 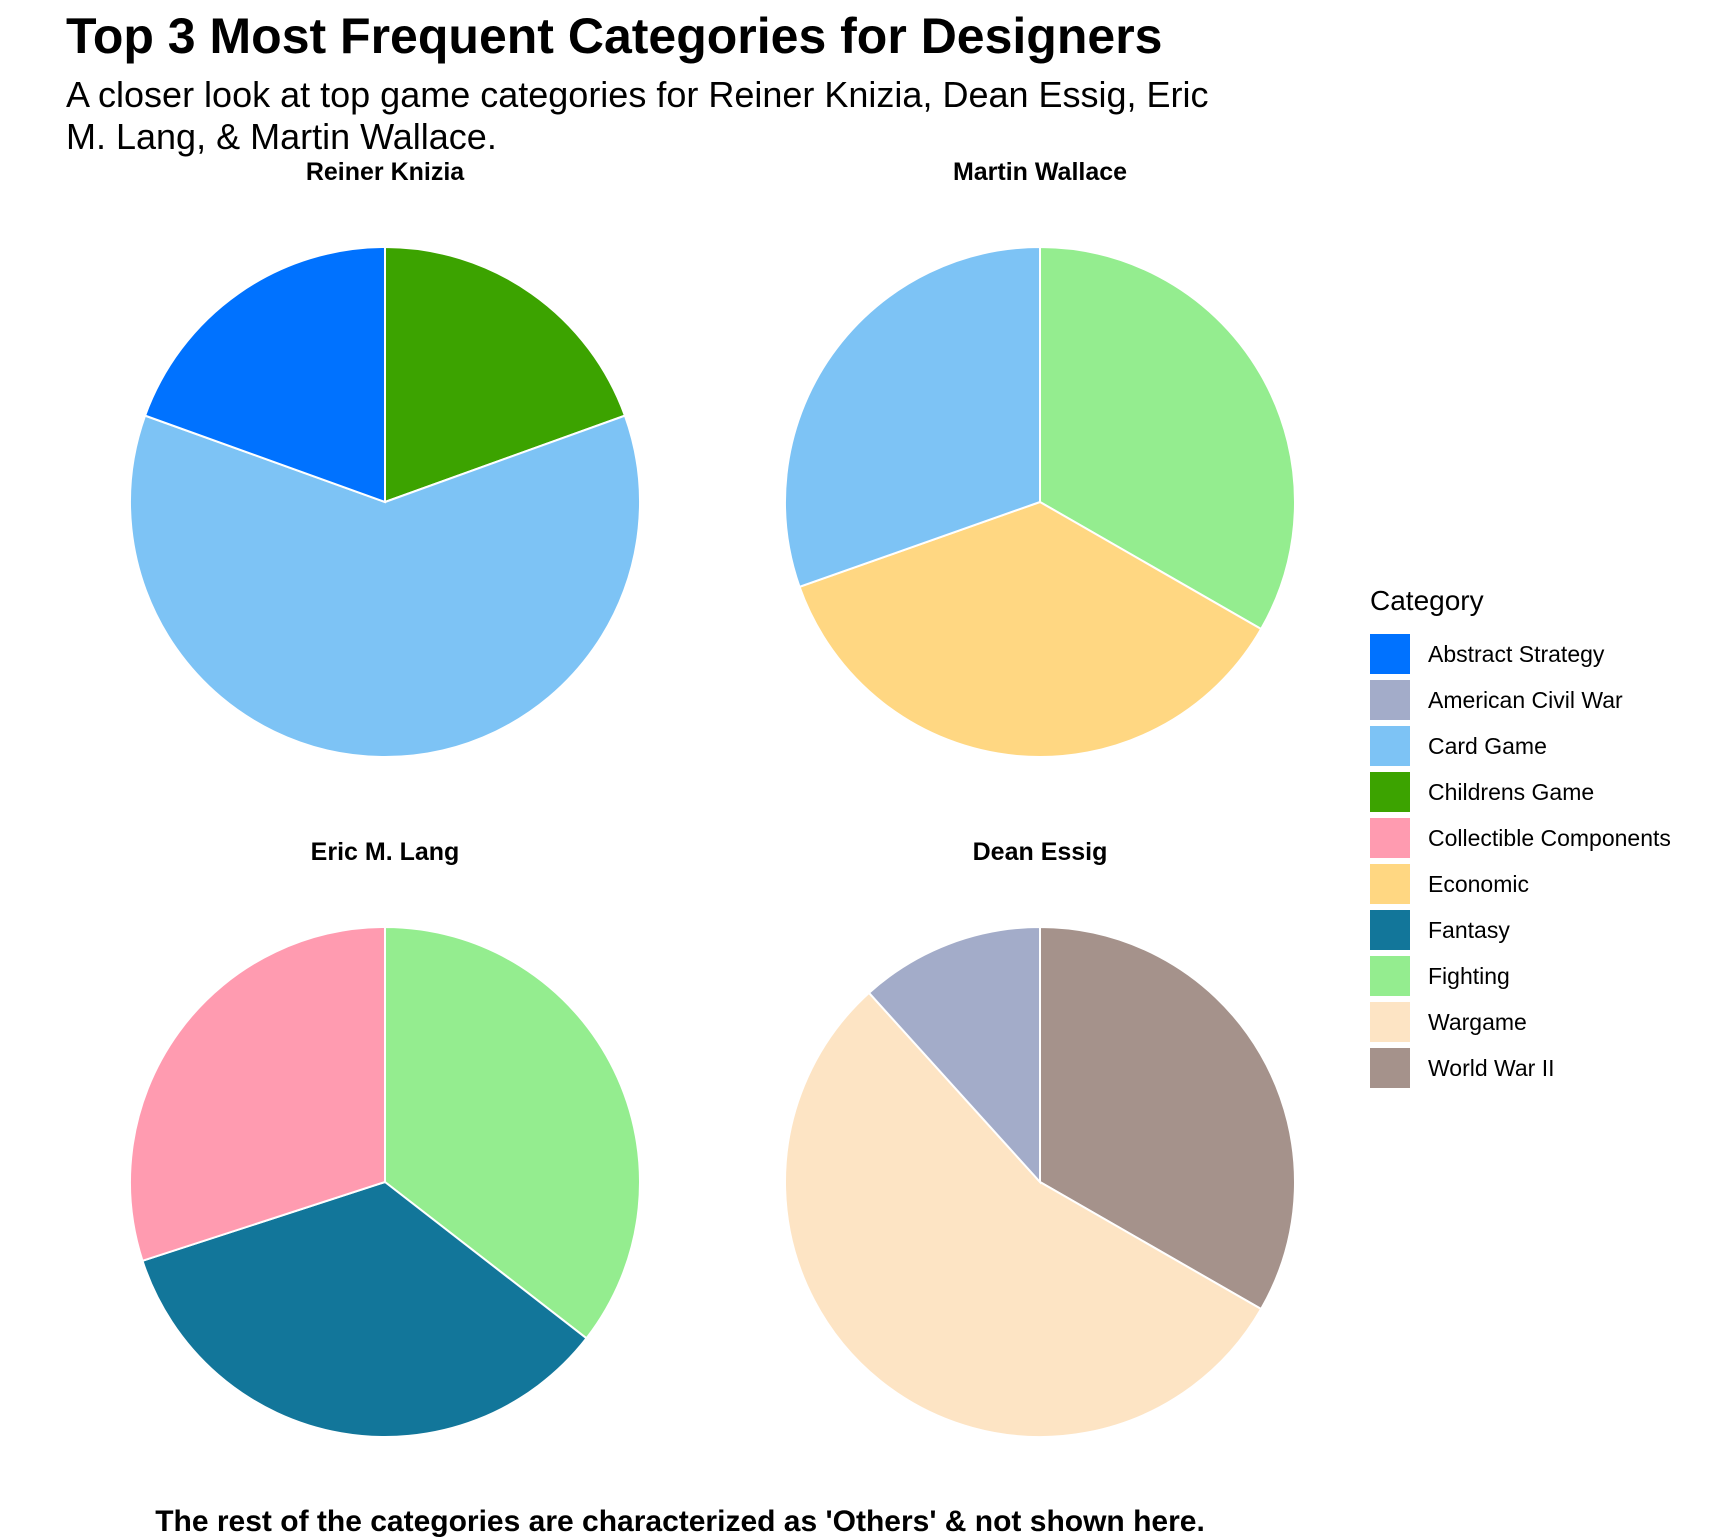 I want to click on legend-item: Fighting, so click(x=1540, y=976).